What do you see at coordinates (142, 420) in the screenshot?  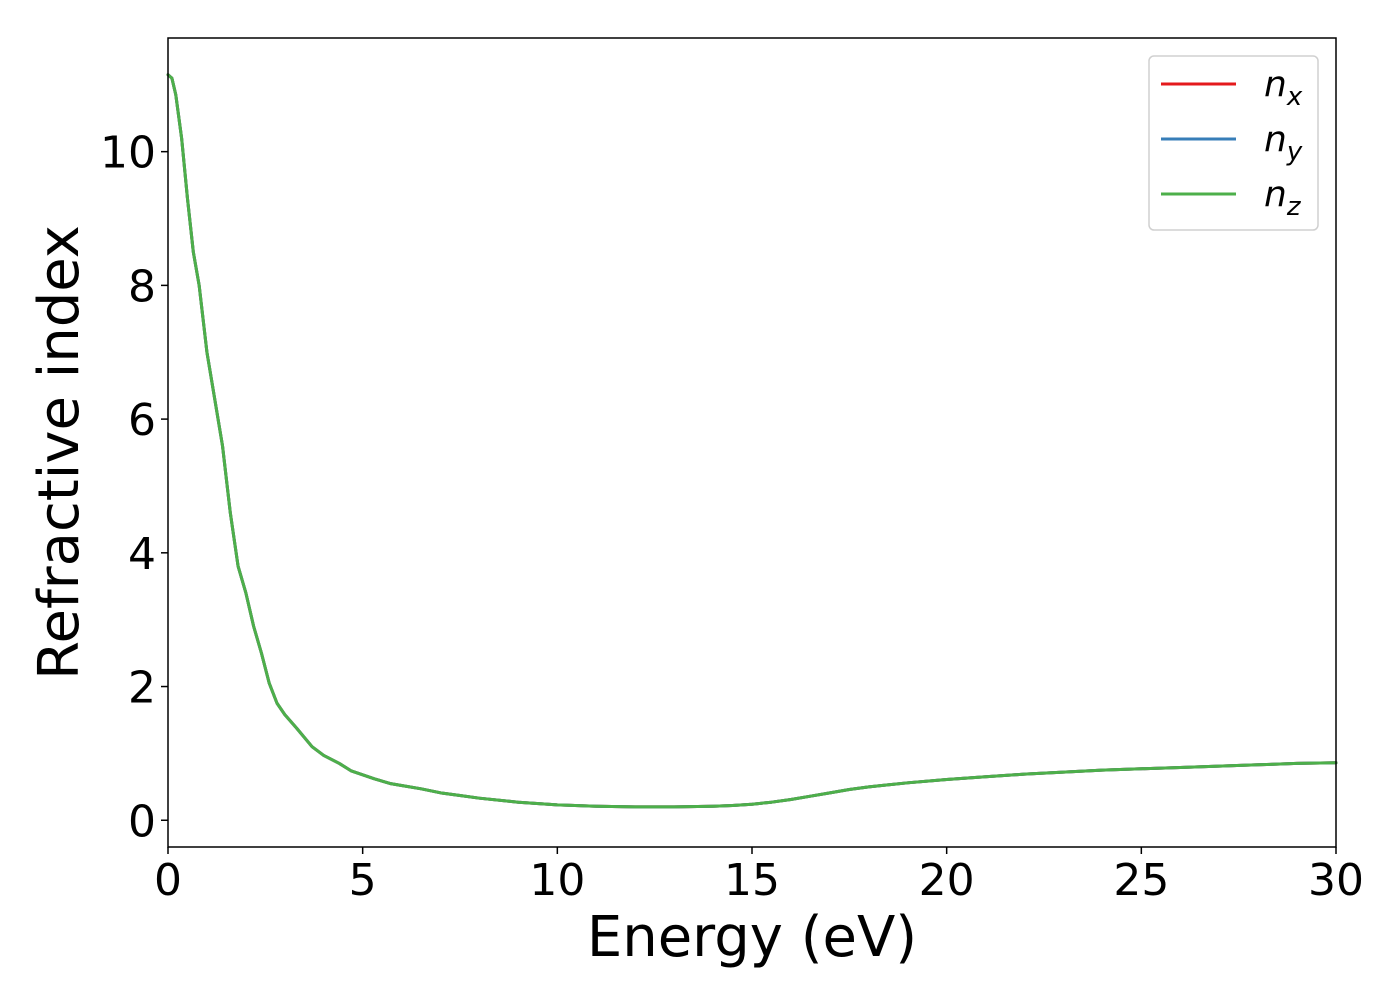 I see `y-tick-label: 6` at bounding box center [142, 420].